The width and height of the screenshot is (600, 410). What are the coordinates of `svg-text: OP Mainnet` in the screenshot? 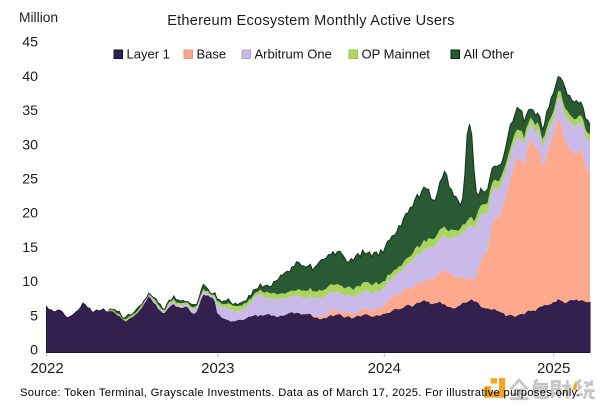 It's located at (396, 53).